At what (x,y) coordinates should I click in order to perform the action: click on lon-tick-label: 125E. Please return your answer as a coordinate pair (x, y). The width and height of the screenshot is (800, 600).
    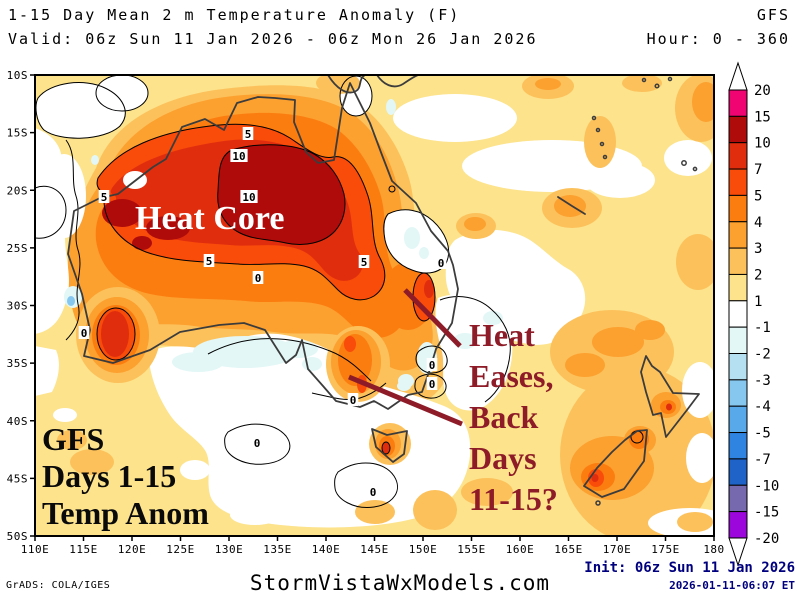
    Looking at the image, I should click on (180, 549).